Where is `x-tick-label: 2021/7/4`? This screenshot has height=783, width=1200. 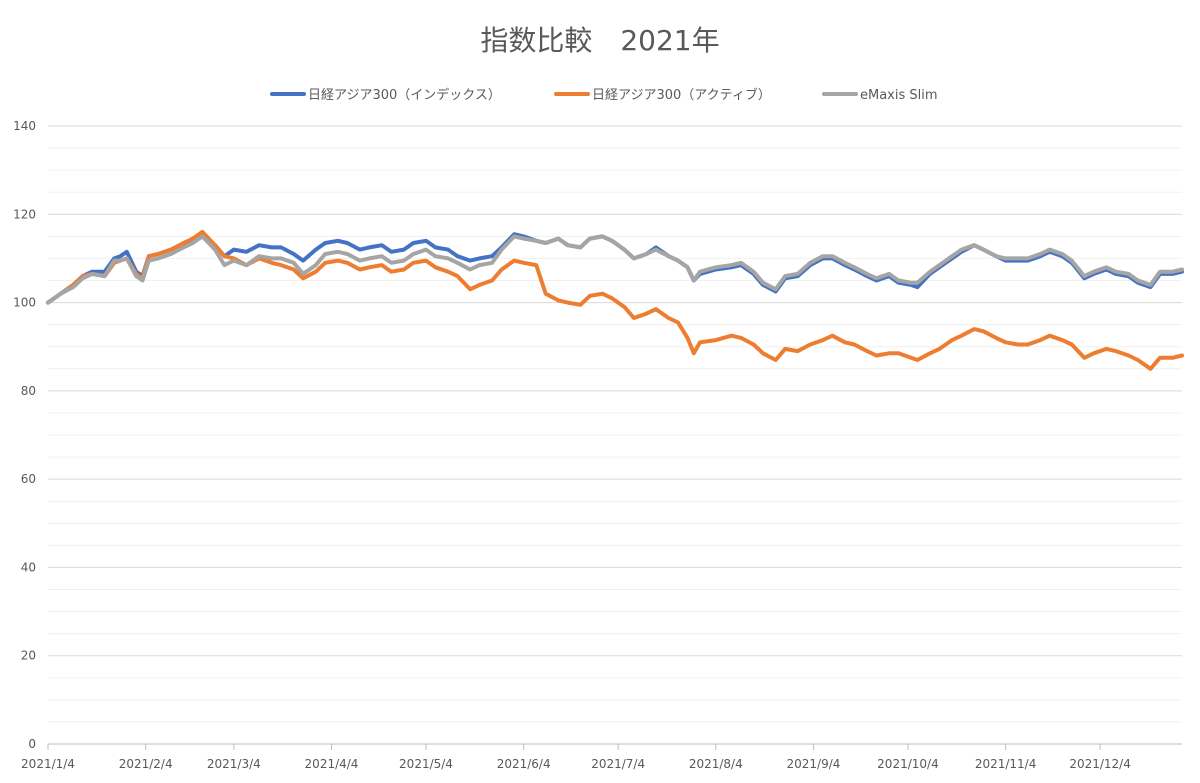 x-tick-label: 2021/7/4 is located at coordinates (618, 764).